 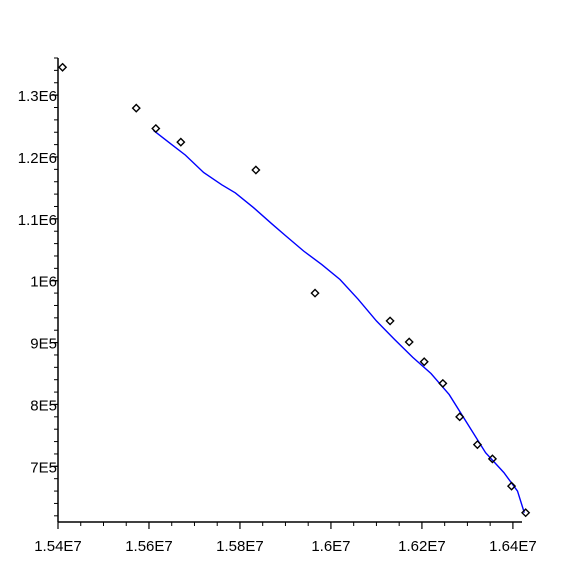 I want to click on y-tick-label: 9E5, so click(x=43, y=344).